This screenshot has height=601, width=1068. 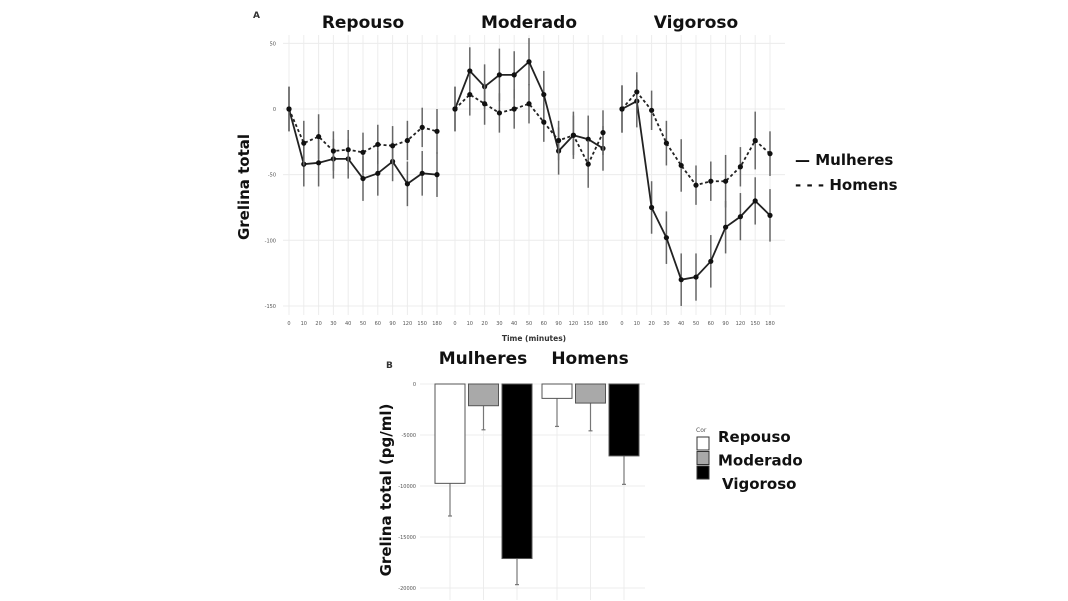 I want to click on bar-repouso, so click(x=450, y=433).